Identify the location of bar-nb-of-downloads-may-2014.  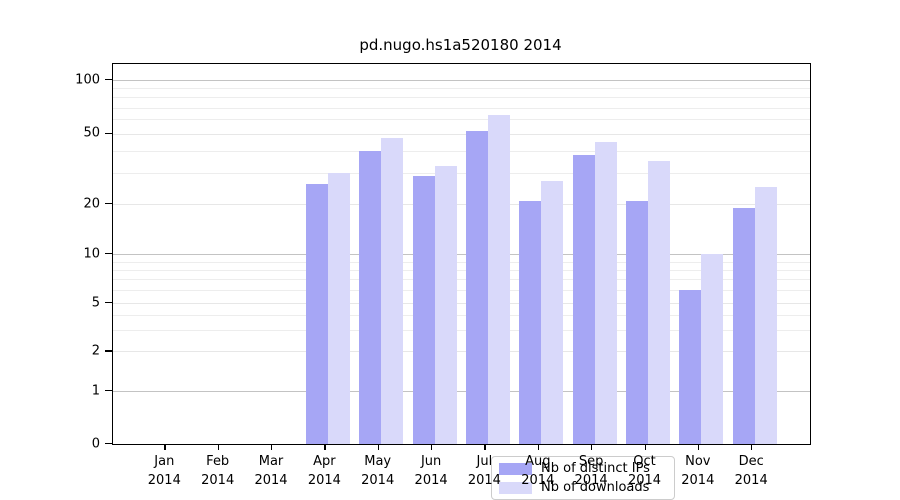
(392, 291).